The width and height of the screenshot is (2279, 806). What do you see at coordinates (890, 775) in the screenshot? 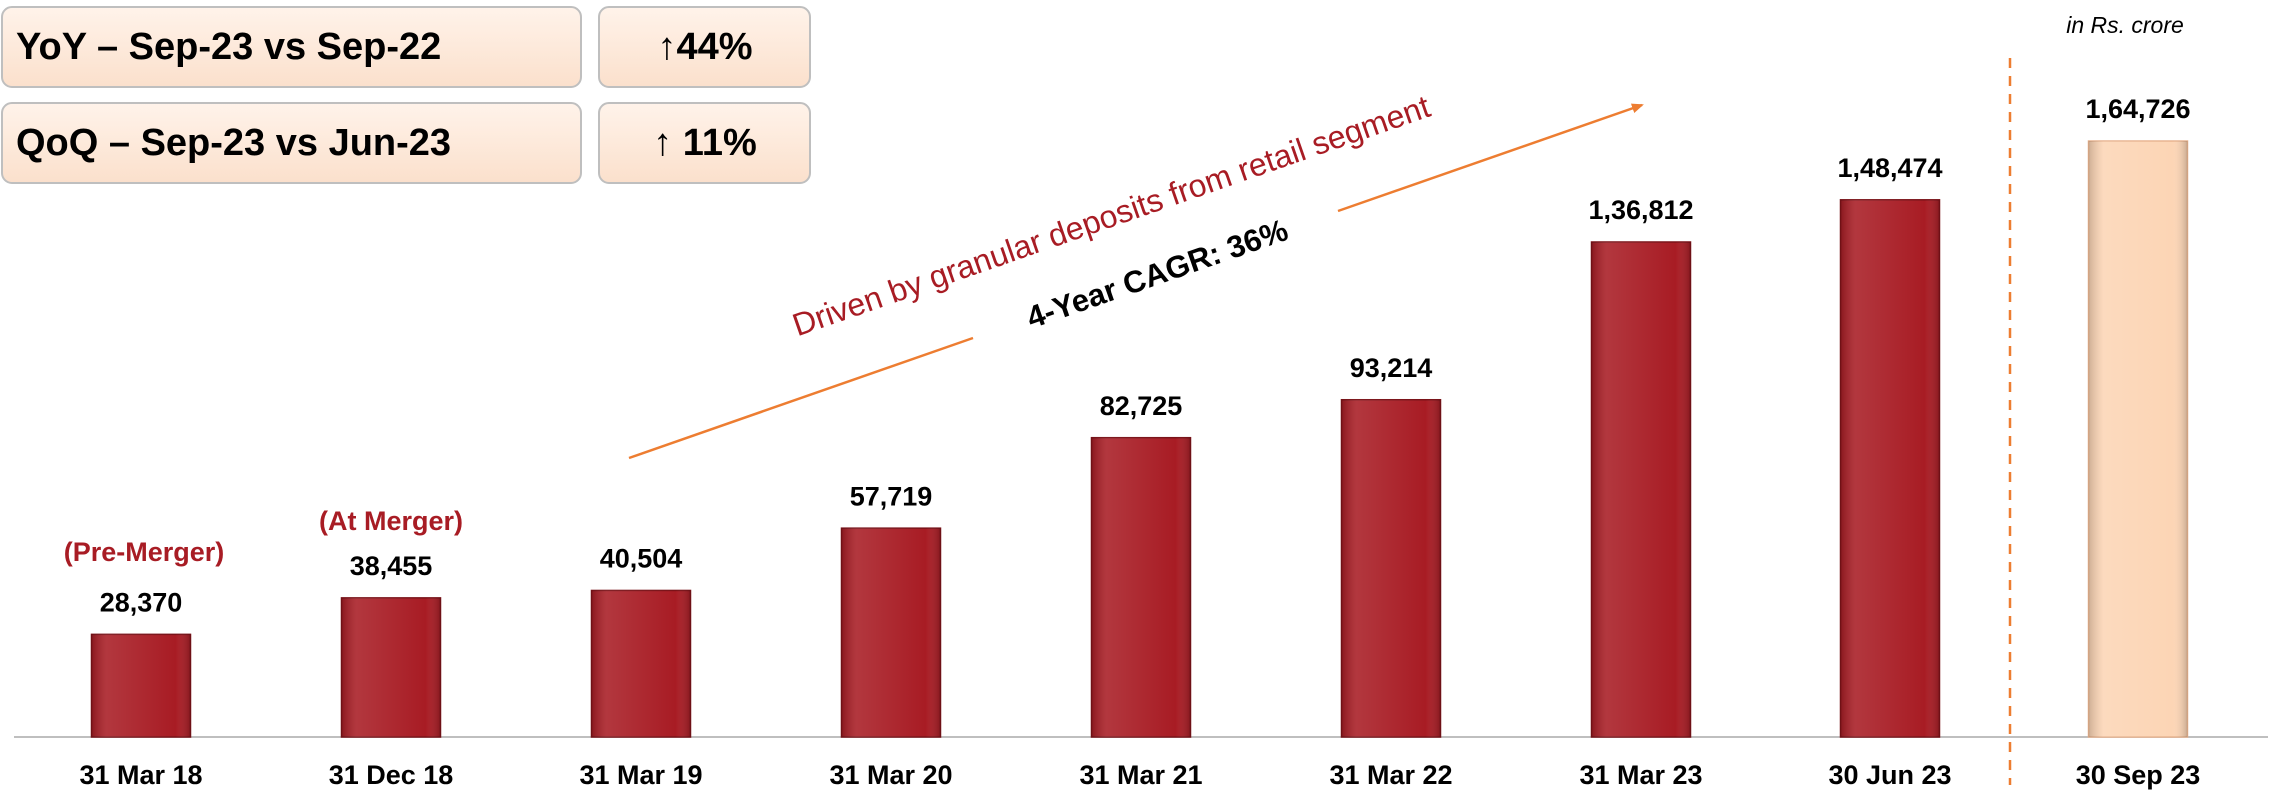
I see `x-tick-label: 31 Mar 20` at bounding box center [890, 775].